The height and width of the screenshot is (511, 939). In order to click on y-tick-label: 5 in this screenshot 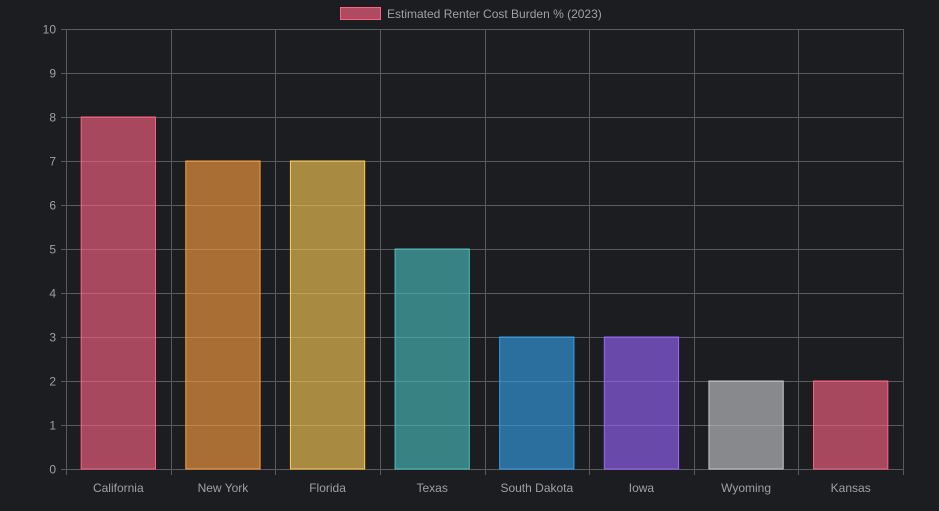, I will do `click(52, 250)`.